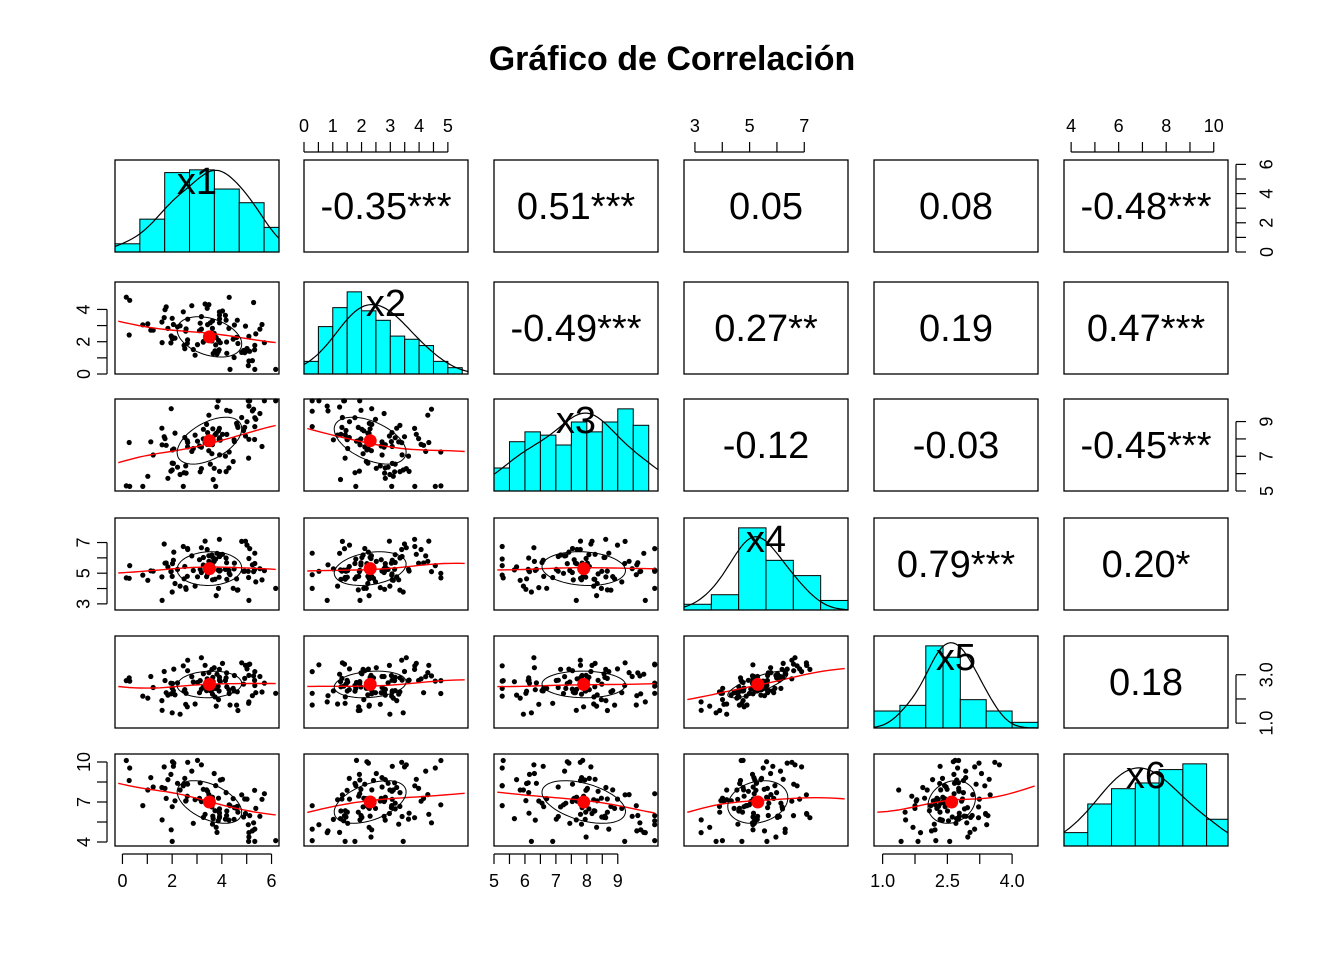 The width and height of the screenshot is (1344, 960). Describe the element at coordinates (386, 207) in the screenshot. I see `correlation-value: -0.35***` at that location.